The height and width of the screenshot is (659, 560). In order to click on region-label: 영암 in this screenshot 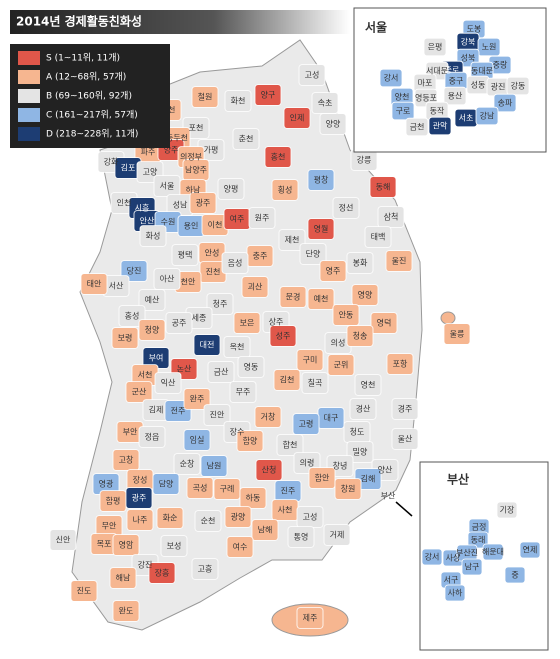, I will do `click(126, 545)`.